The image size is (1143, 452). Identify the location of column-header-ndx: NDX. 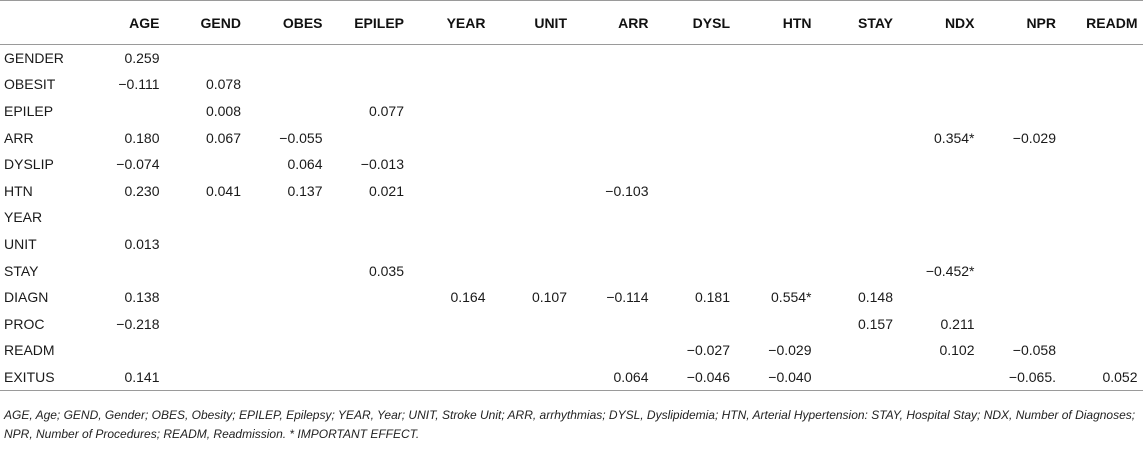
(940, 22).